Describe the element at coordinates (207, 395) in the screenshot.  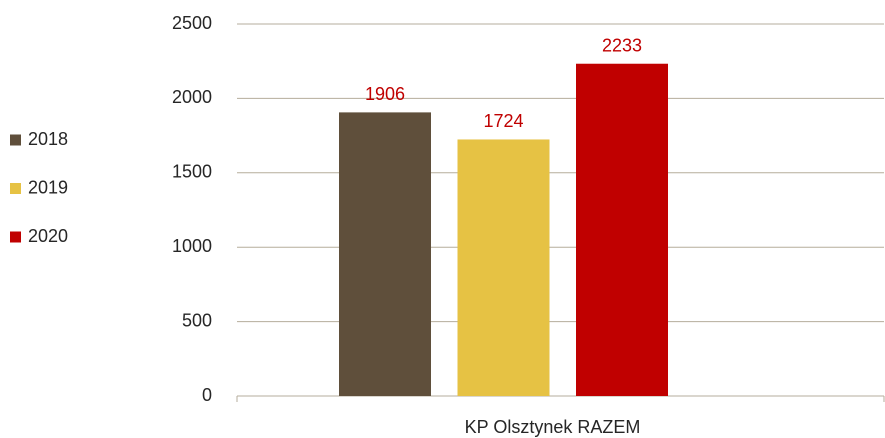
I see `y-tick-label: 0` at that location.